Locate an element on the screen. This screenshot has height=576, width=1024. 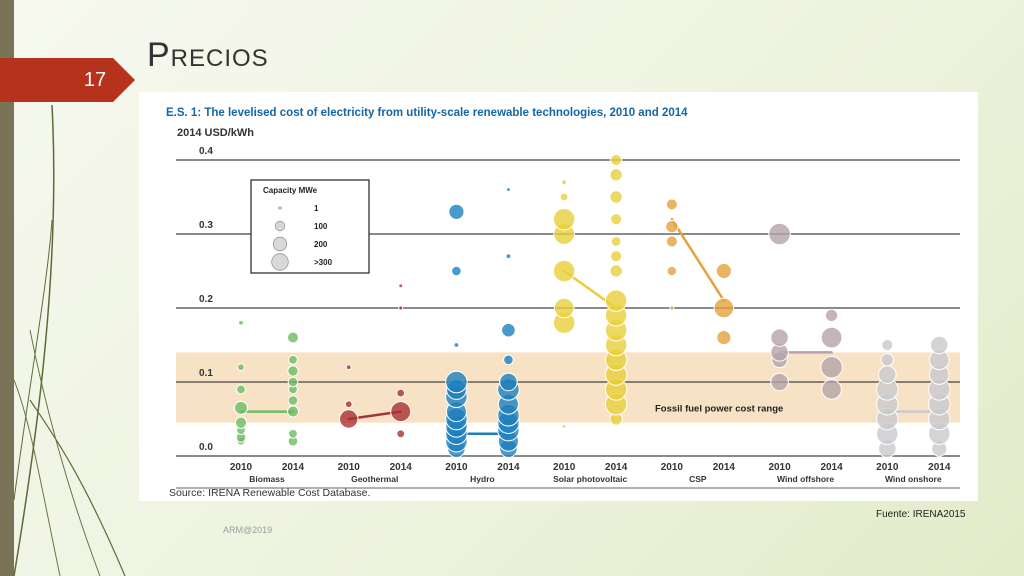
y-tick-label: 0.1 is located at coordinates (206, 373).